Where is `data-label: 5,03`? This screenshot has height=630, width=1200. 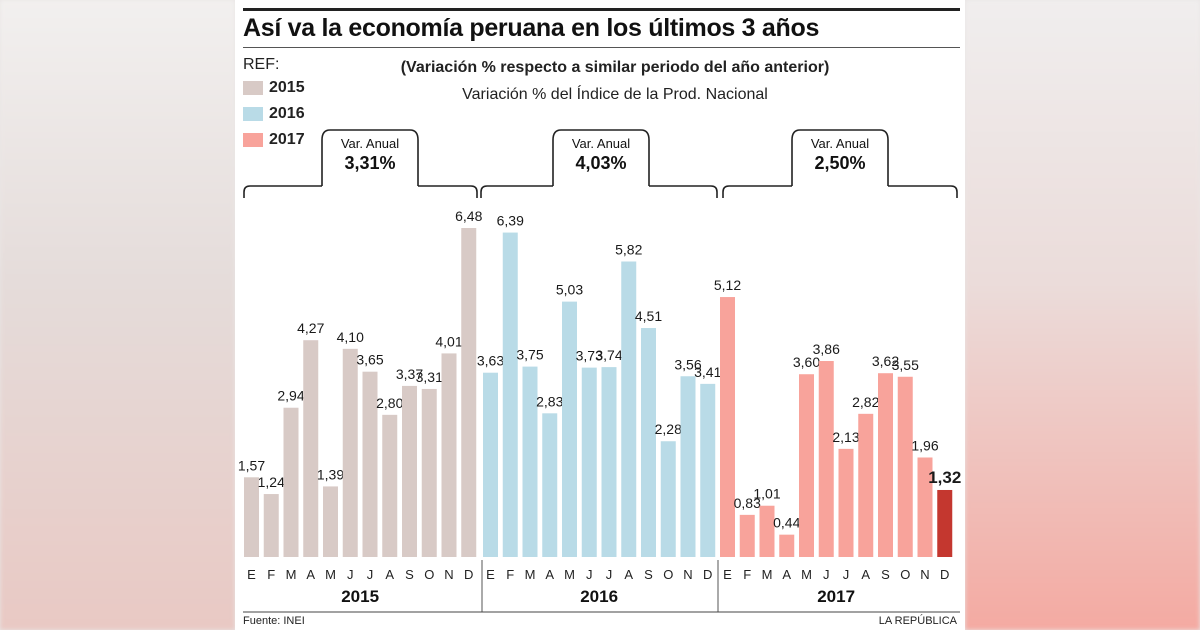 data-label: 5,03 is located at coordinates (569, 290).